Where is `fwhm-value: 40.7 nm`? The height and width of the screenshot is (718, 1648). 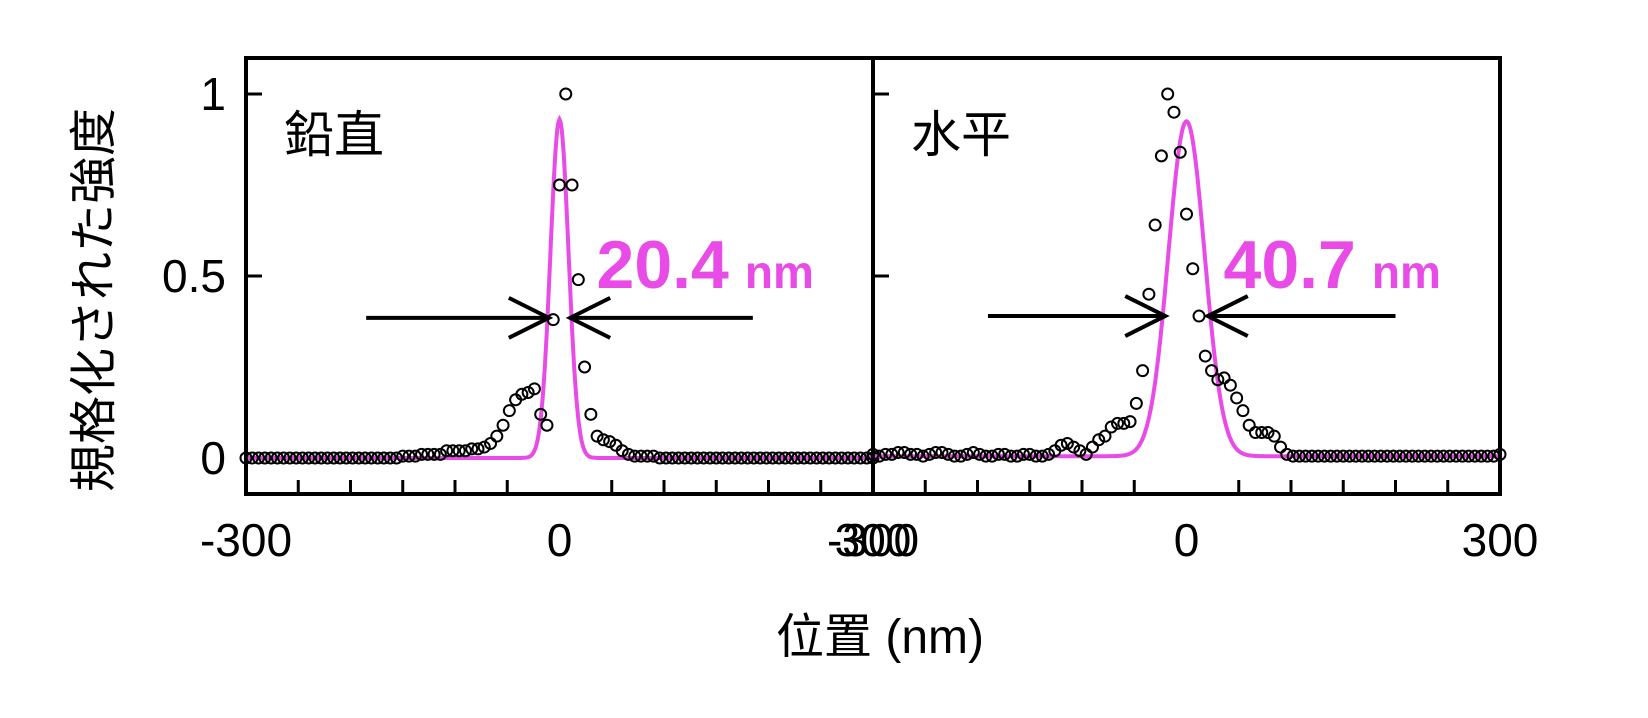 fwhm-value: 40.7 nm is located at coordinates (1332, 265).